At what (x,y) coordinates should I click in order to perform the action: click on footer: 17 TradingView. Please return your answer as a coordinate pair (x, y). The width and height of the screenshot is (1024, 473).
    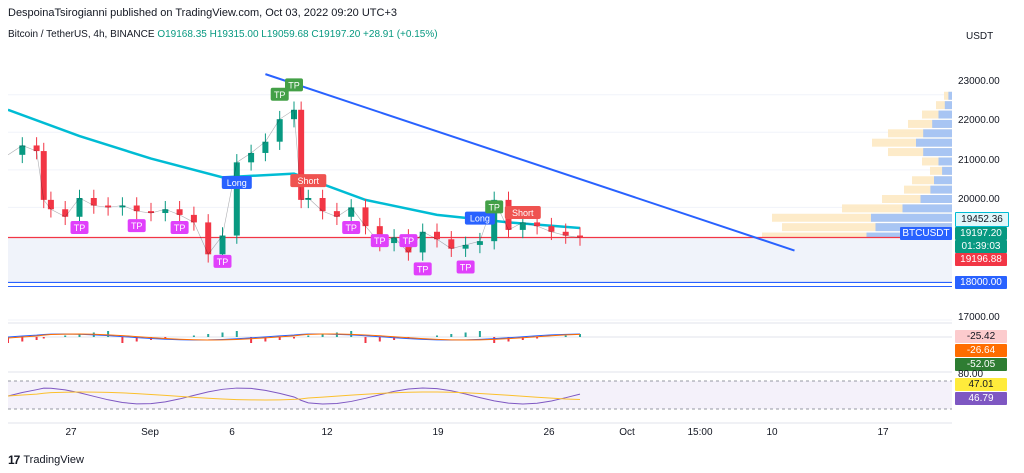
    Looking at the image, I should click on (46, 460).